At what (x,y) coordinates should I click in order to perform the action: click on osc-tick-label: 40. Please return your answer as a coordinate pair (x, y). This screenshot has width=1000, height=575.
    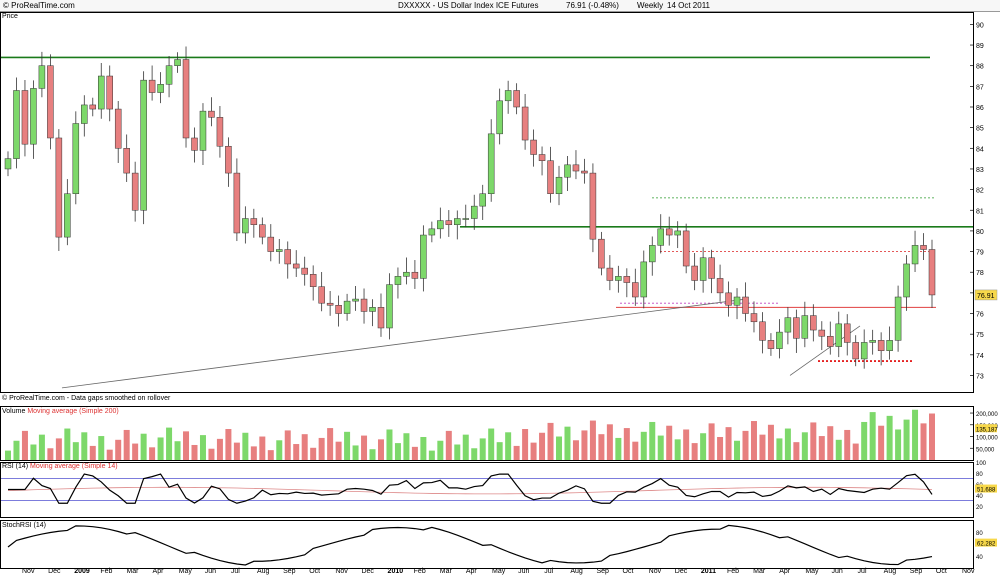
    Looking at the image, I should click on (979, 558).